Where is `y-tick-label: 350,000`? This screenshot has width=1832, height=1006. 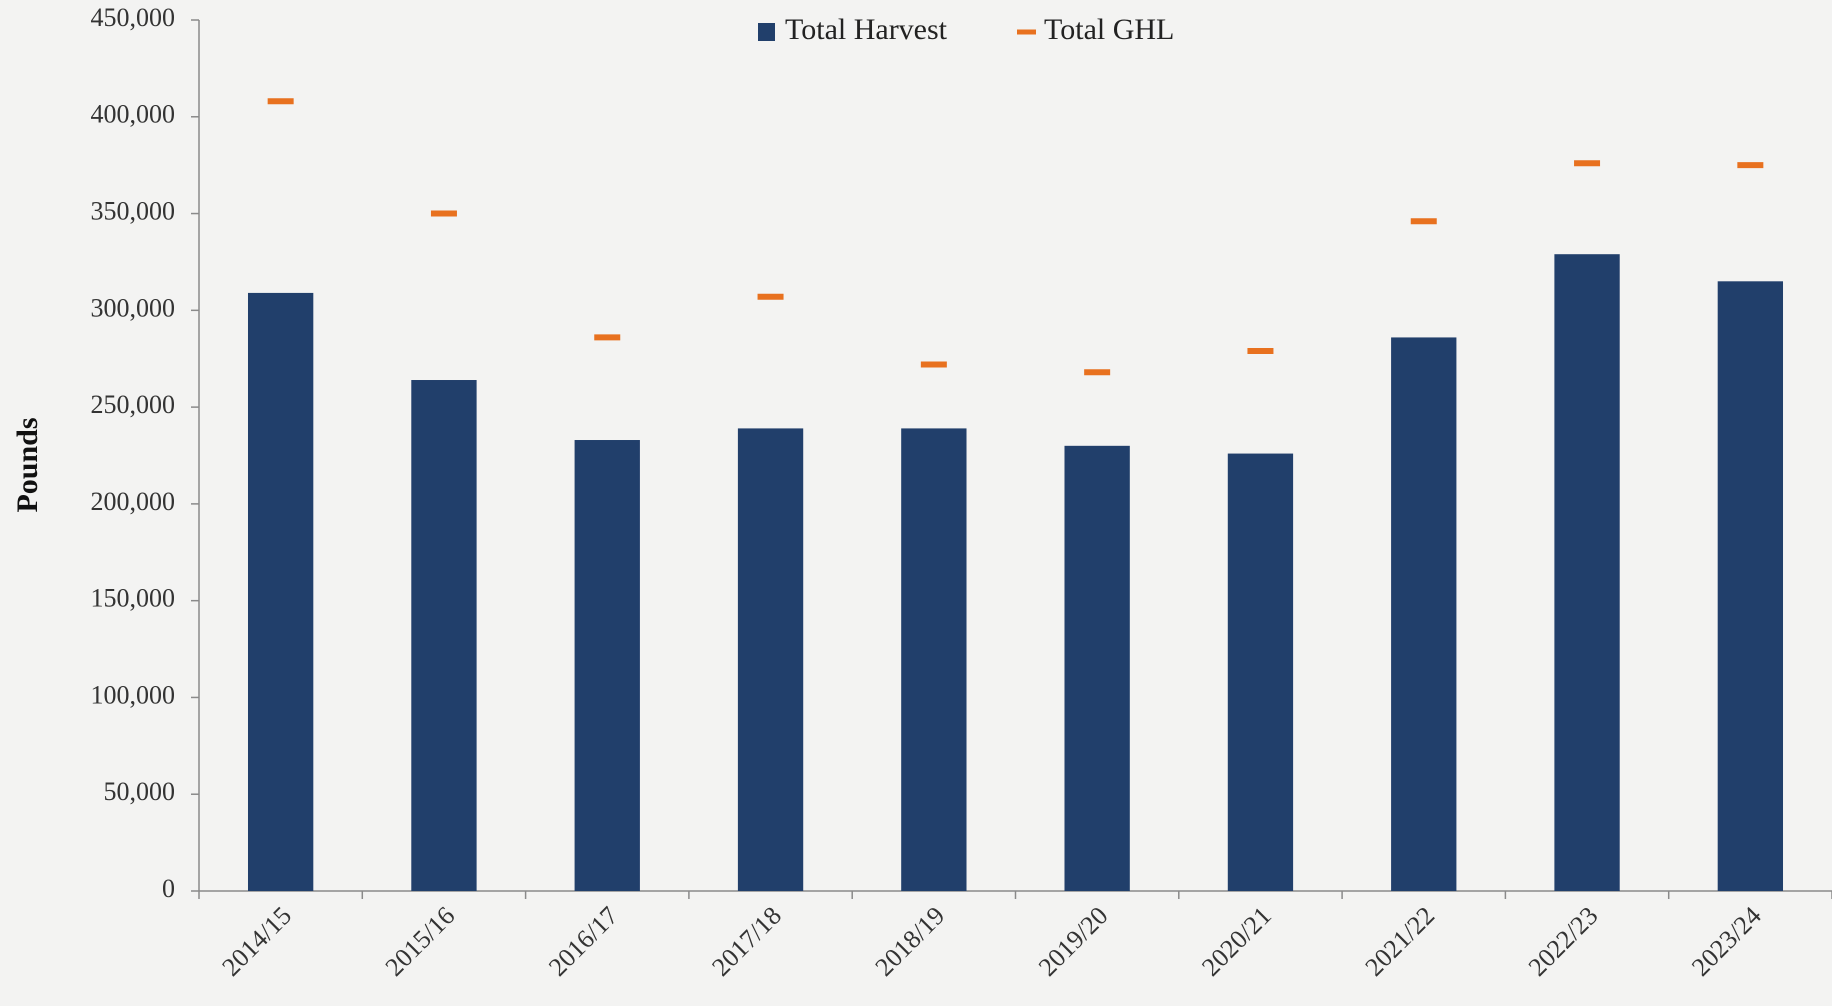
y-tick-label: 350,000 is located at coordinates (133, 211).